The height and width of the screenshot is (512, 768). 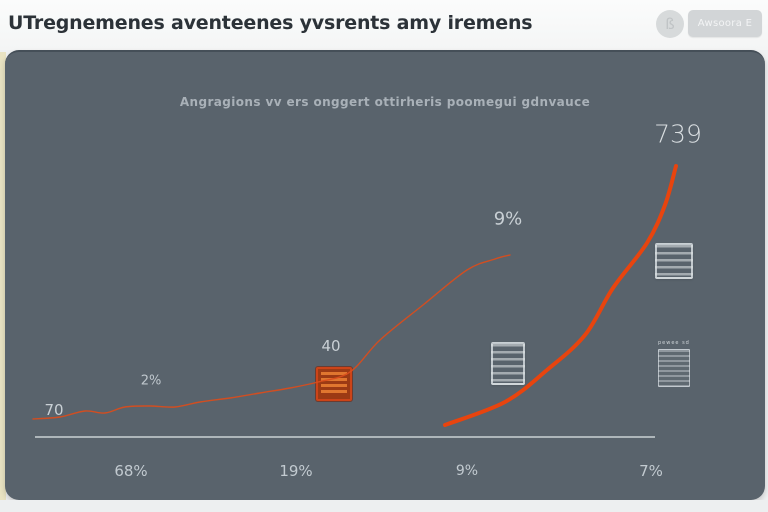 I want to click on x-axis-label: 19%, so click(x=296, y=471).